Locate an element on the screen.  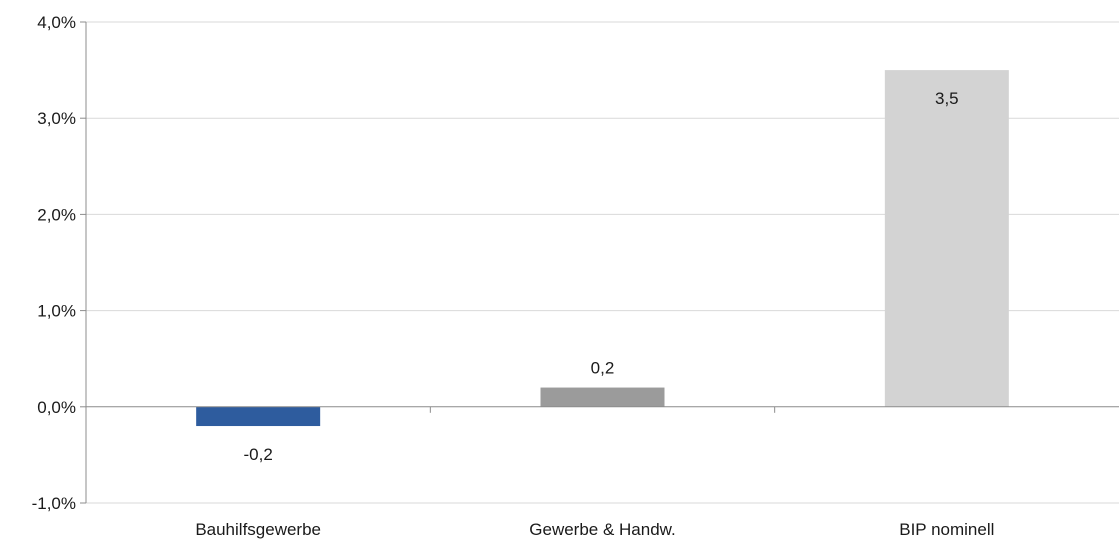
x-tick-label: BIP nominell is located at coordinates (946, 529).